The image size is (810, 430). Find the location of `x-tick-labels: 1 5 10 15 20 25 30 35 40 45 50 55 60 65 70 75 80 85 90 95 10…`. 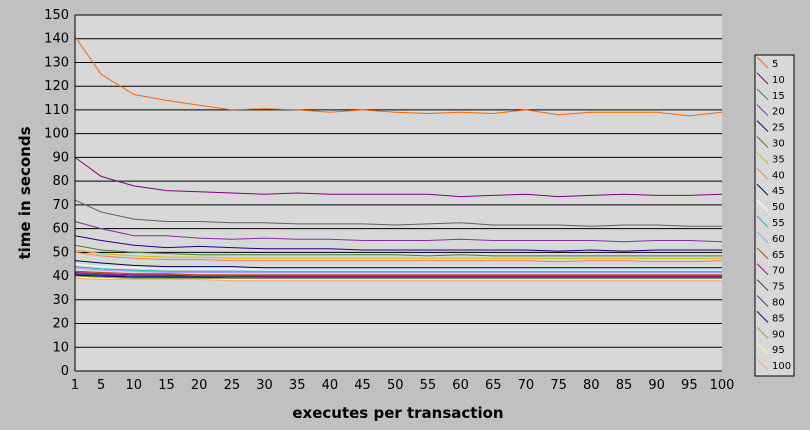

x-tick-labels: 1 5 10 15 20 25 30 35 40 45 50 55 60 65 70 75 80 85 90 95 10… is located at coordinates (403, 385).